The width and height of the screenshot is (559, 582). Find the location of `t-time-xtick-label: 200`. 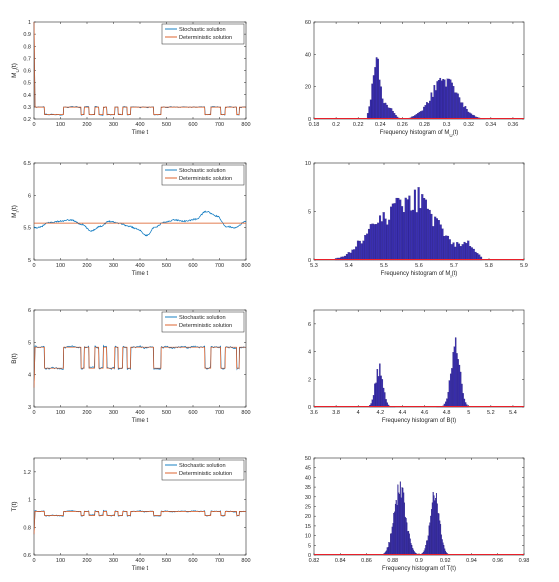

t-time-xtick-label: 200 is located at coordinates (86, 561).